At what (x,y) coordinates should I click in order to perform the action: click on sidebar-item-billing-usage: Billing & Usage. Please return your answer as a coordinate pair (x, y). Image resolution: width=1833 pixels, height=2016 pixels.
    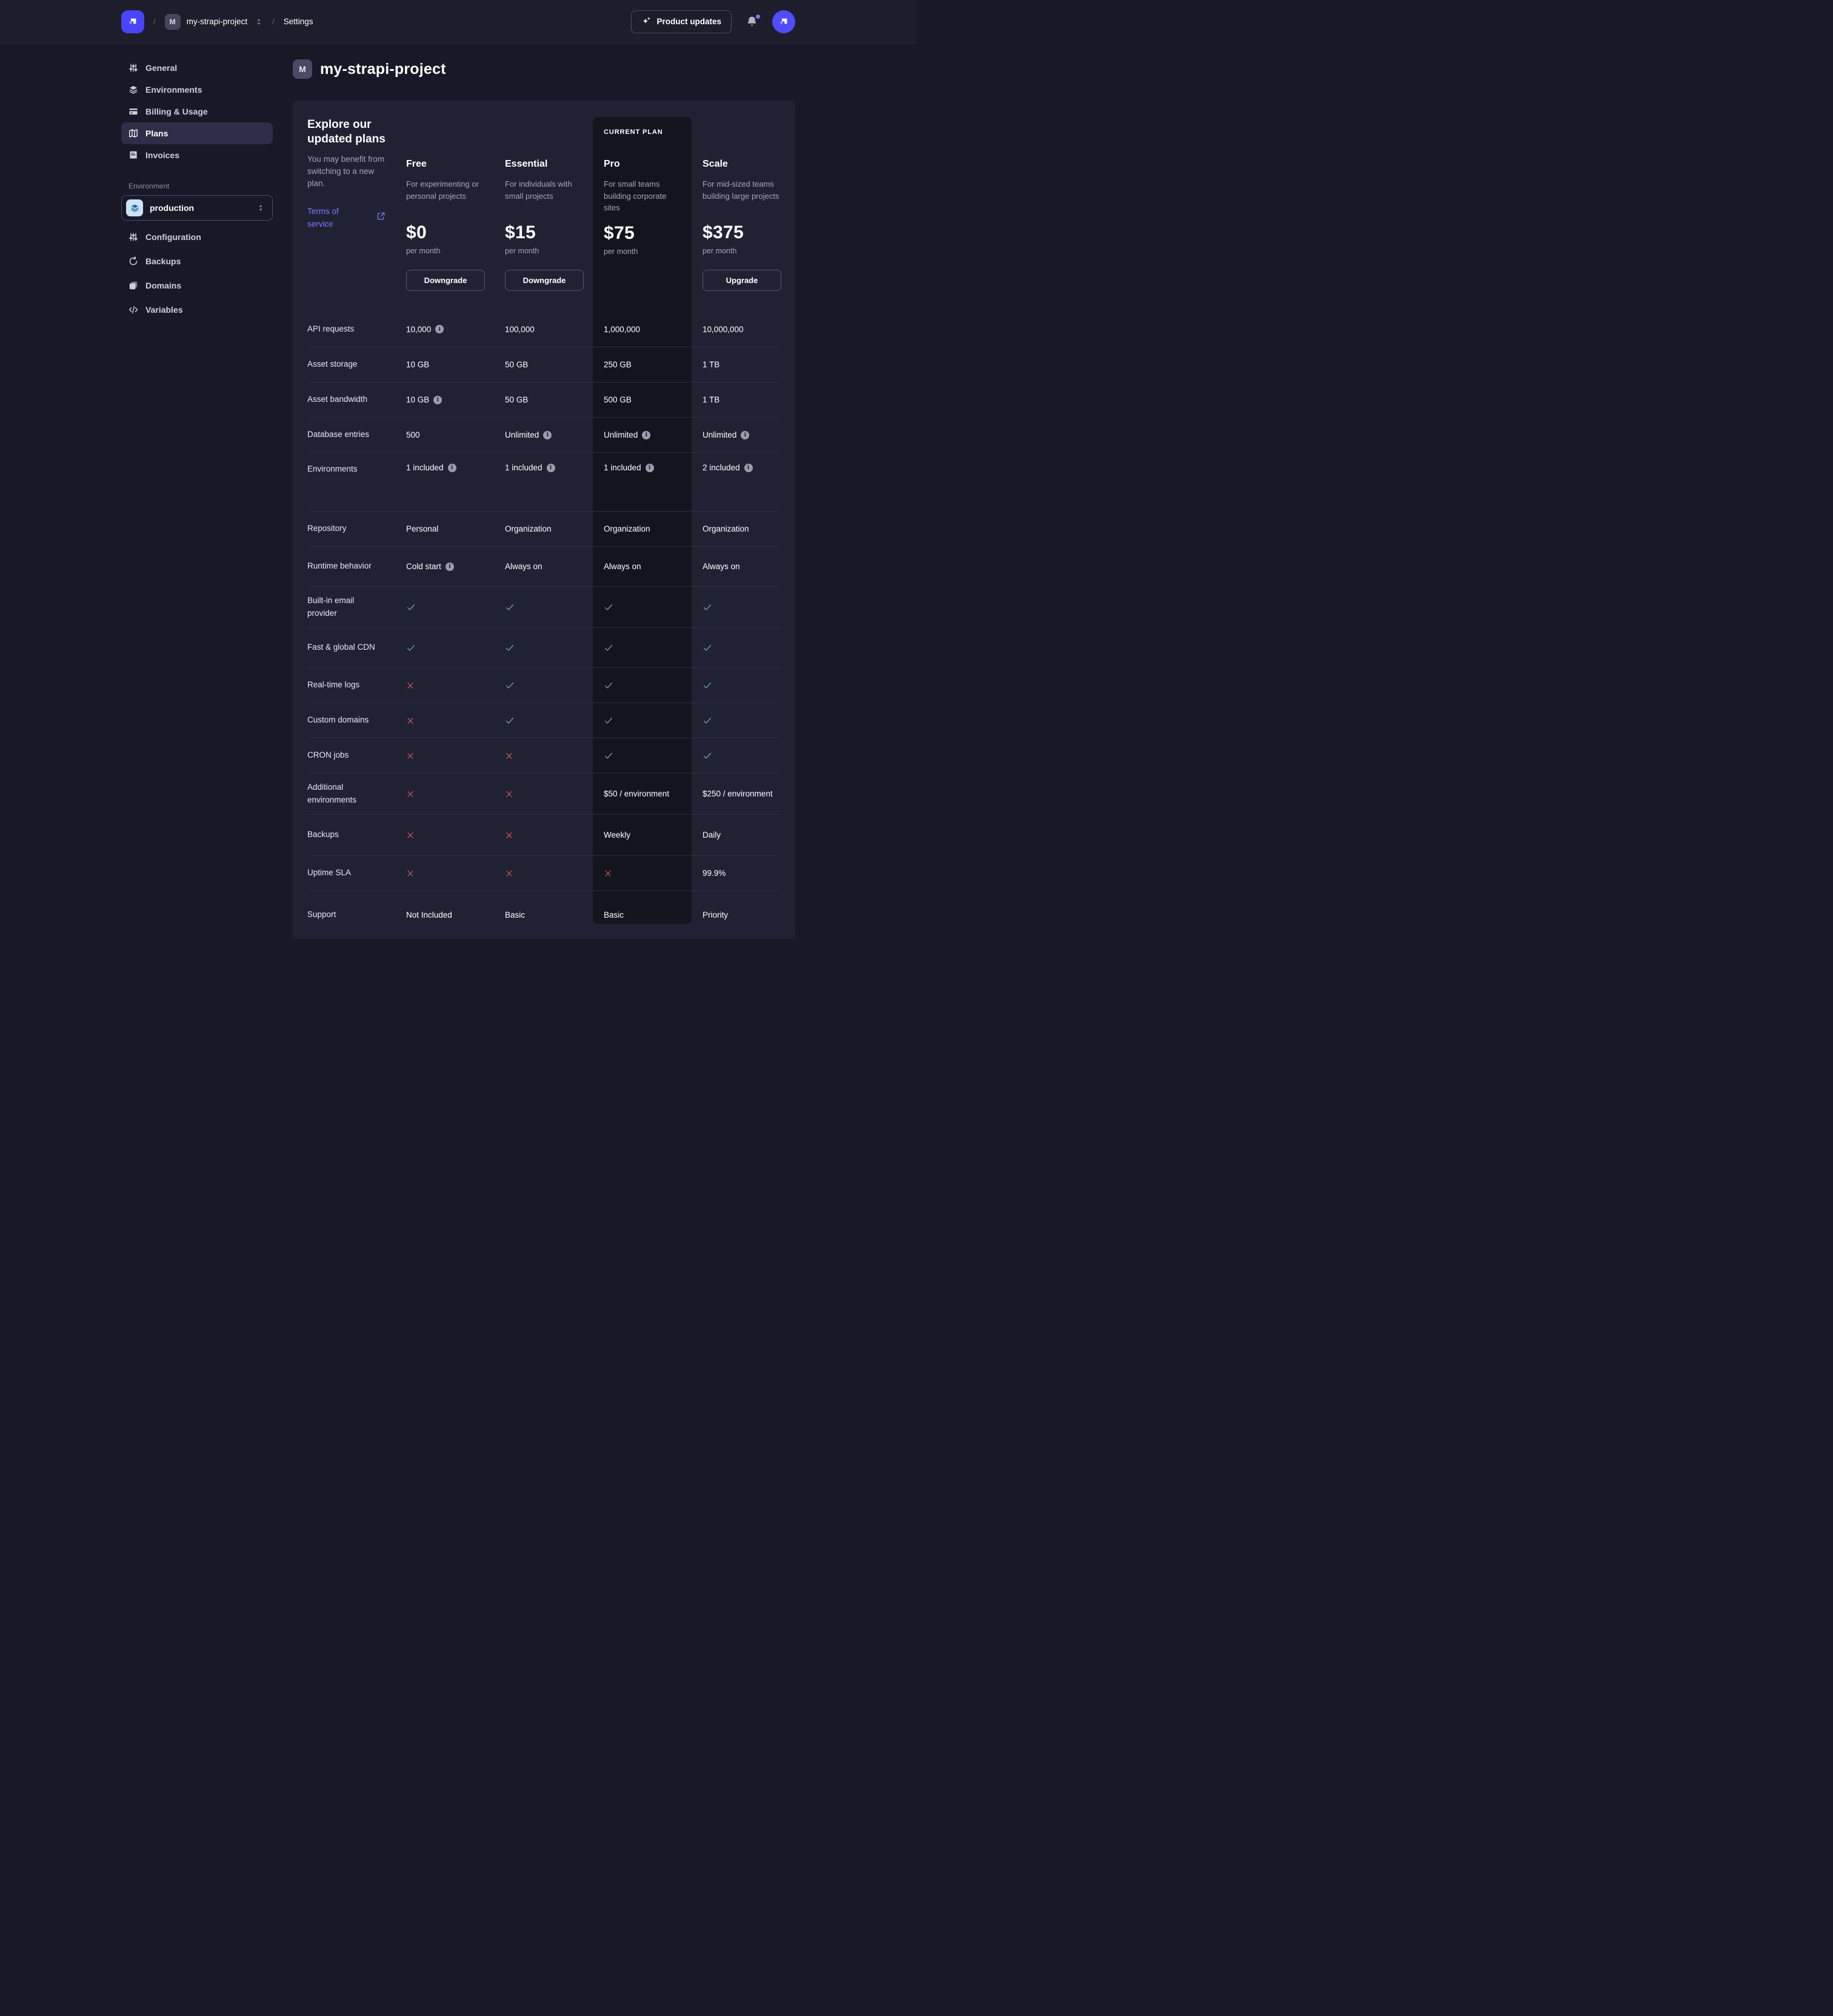
    Looking at the image, I should click on (197, 112).